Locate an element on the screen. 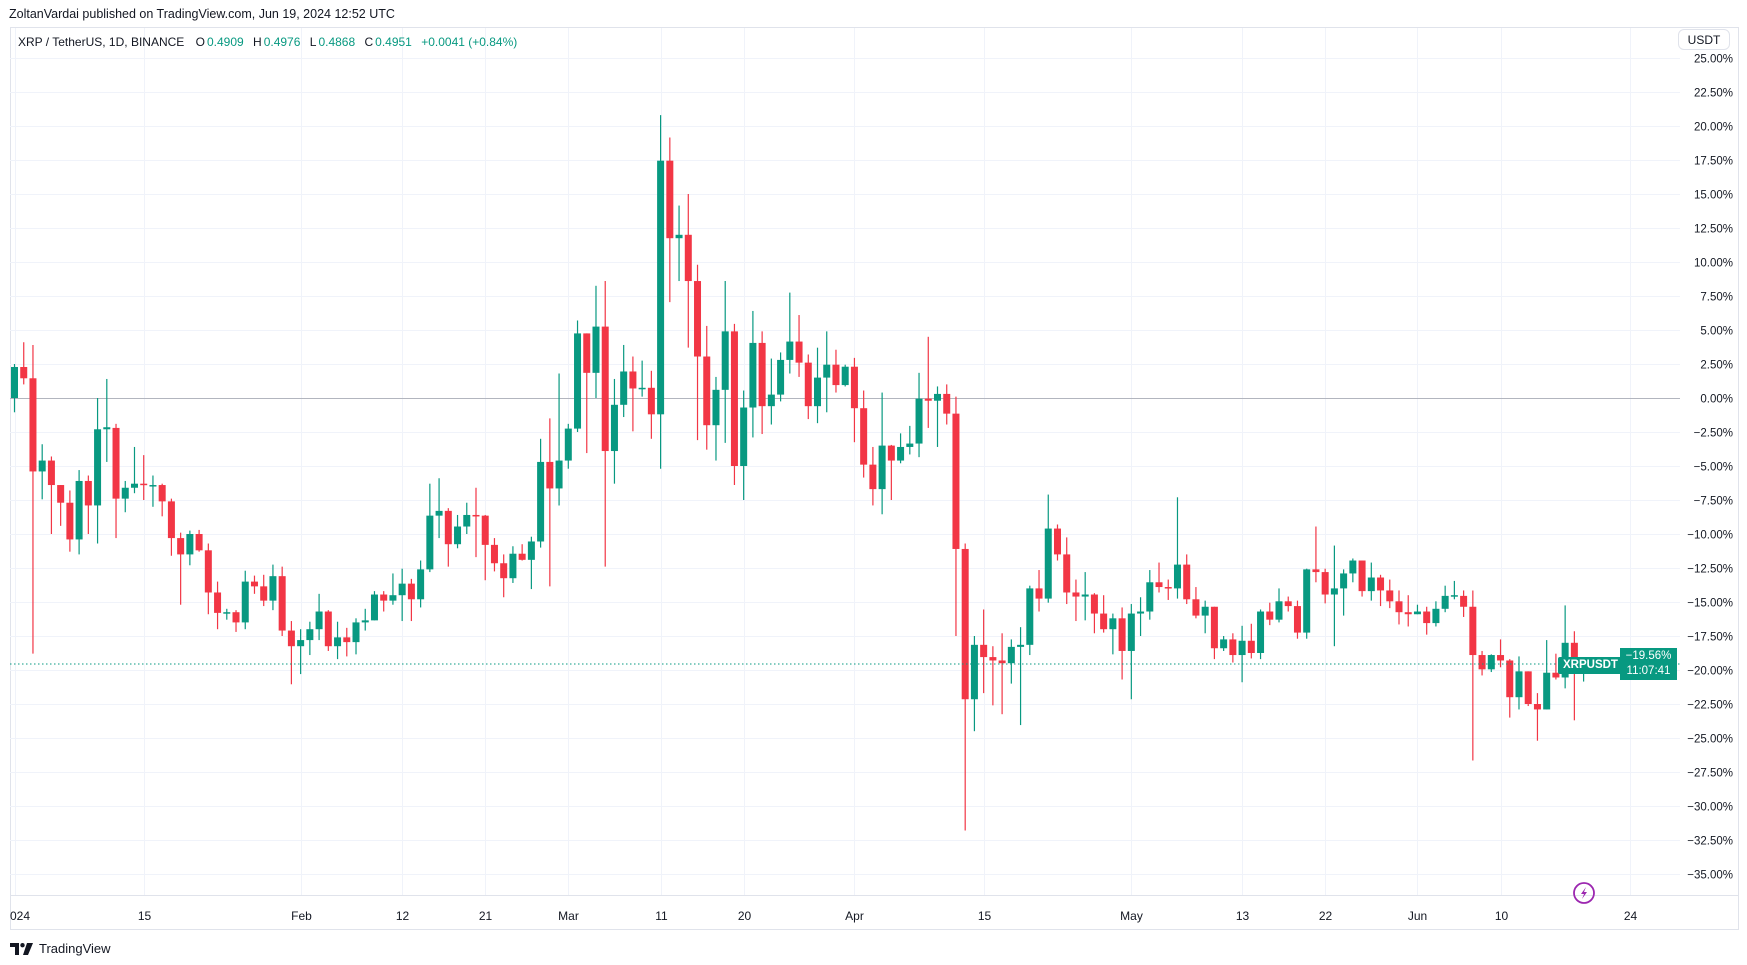 This screenshot has width=1747, height=965. x-tick-label: Feb is located at coordinates (301, 916).